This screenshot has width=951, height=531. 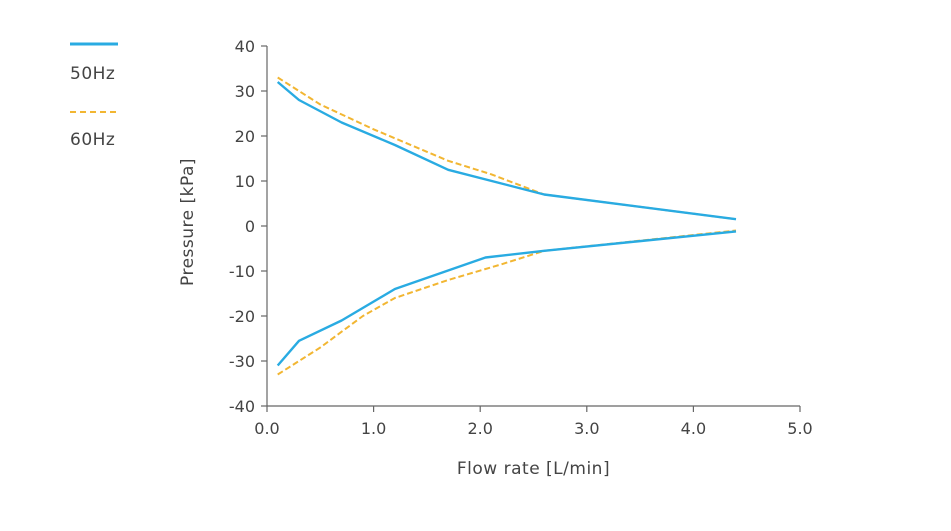 What do you see at coordinates (245, 91) in the screenshot?
I see `y-tick-label: 30` at bounding box center [245, 91].